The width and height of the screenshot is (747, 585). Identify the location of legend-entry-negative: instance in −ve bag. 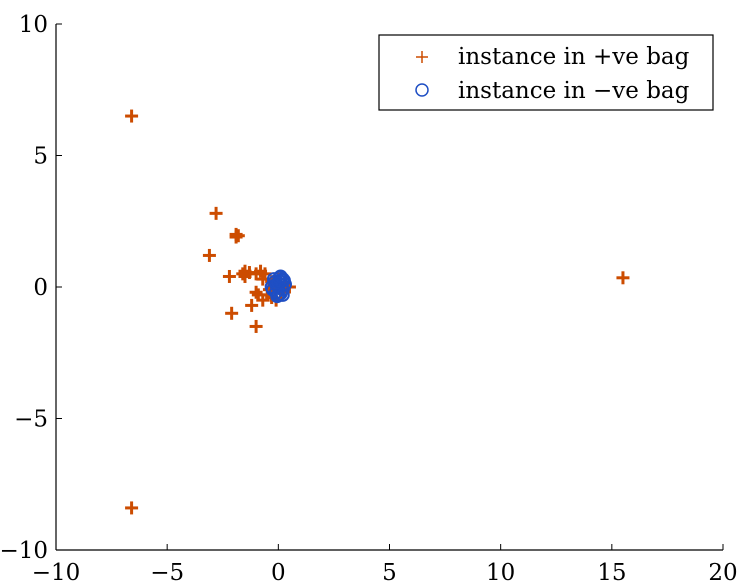
(552, 91).